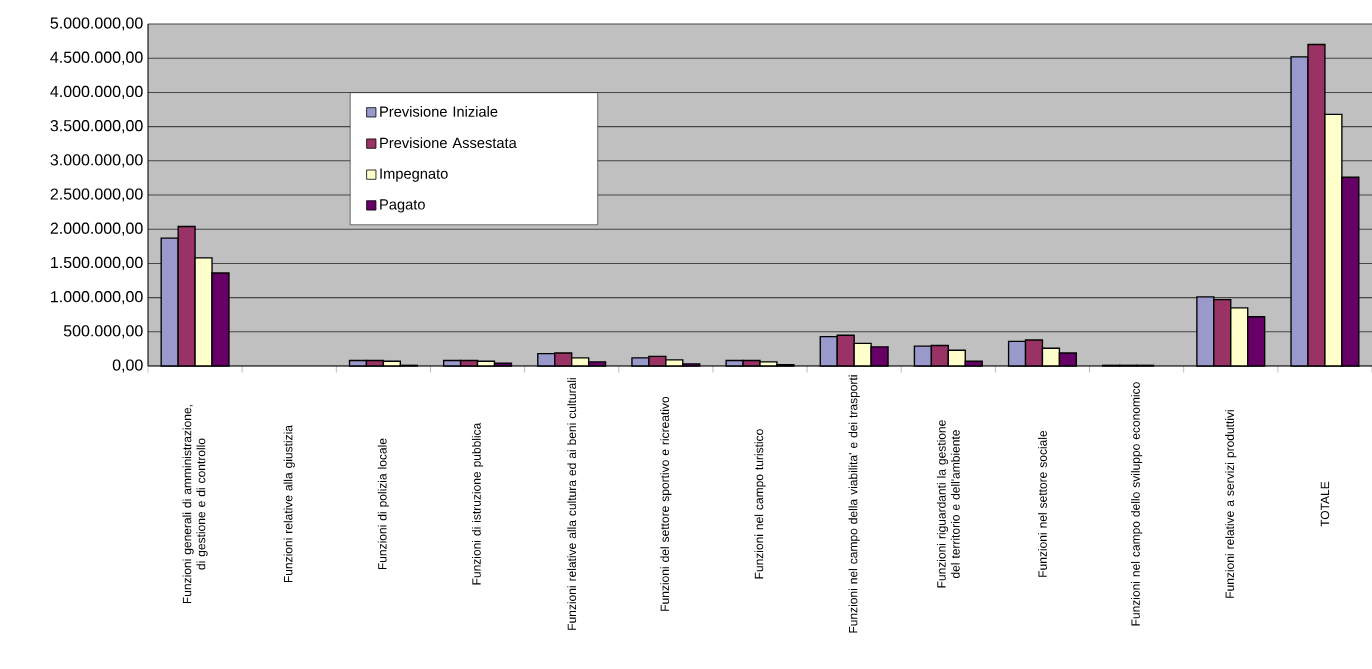 Image resolution: width=1372 pixels, height=669 pixels. What do you see at coordinates (96, 92) in the screenshot?
I see `y-tick-label: 4.000.000,00` at bounding box center [96, 92].